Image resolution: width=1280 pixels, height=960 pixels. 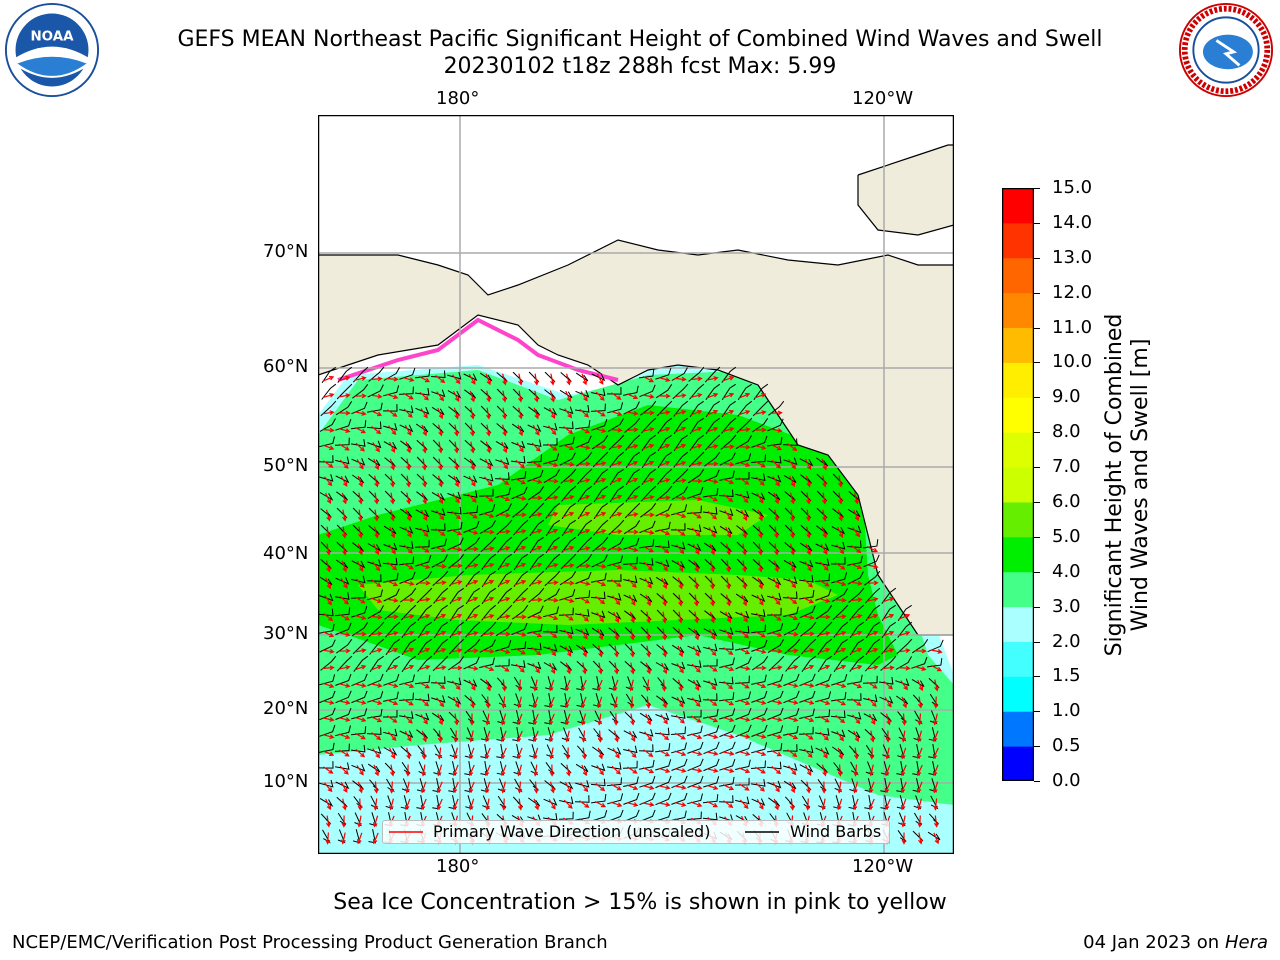 What do you see at coordinates (1037, 258) in the screenshot?
I see `colorbar-tick-mark` at bounding box center [1037, 258].